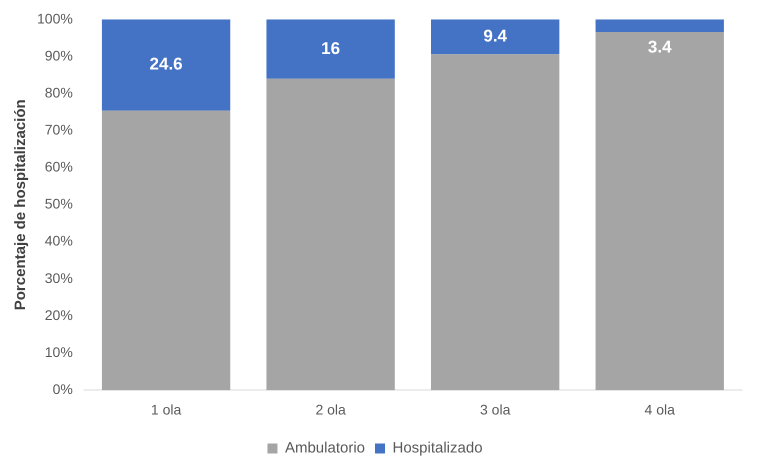 Image resolution: width=770 pixels, height=474 pixels. What do you see at coordinates (58, 92) in the screenshot?
I see `y-tick-label: 80%` at bounding box center [58, 92].